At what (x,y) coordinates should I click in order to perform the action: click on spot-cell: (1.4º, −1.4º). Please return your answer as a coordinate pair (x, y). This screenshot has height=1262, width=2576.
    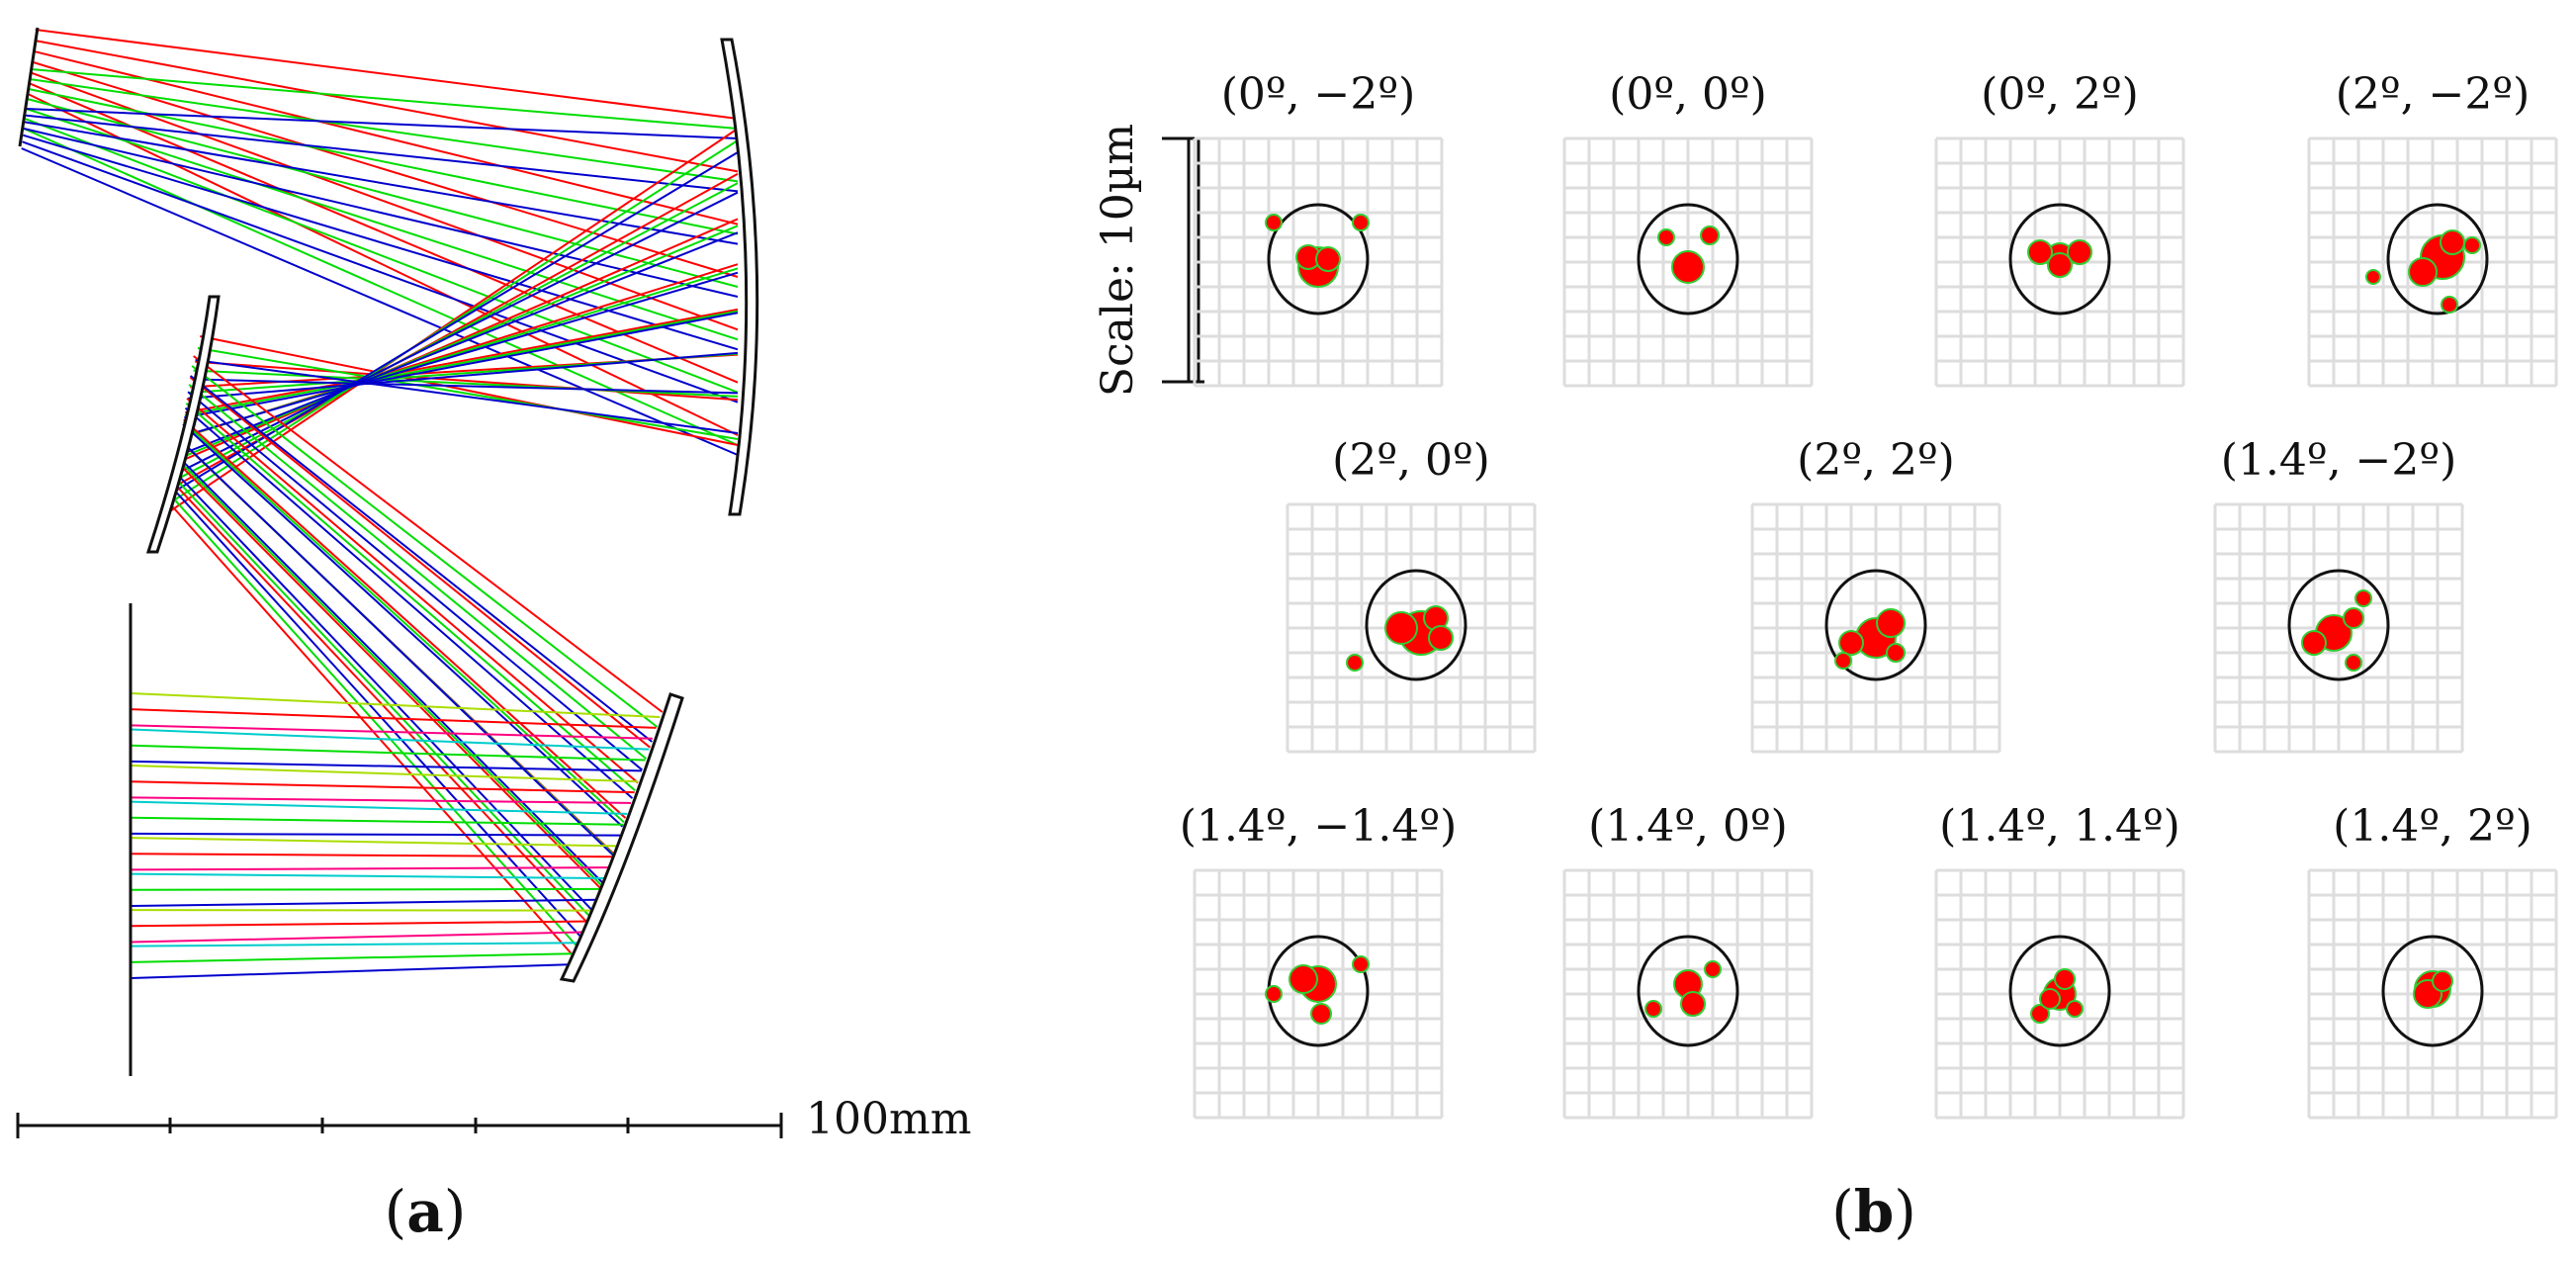
    Looking at the image, I should click on (1318, 960).